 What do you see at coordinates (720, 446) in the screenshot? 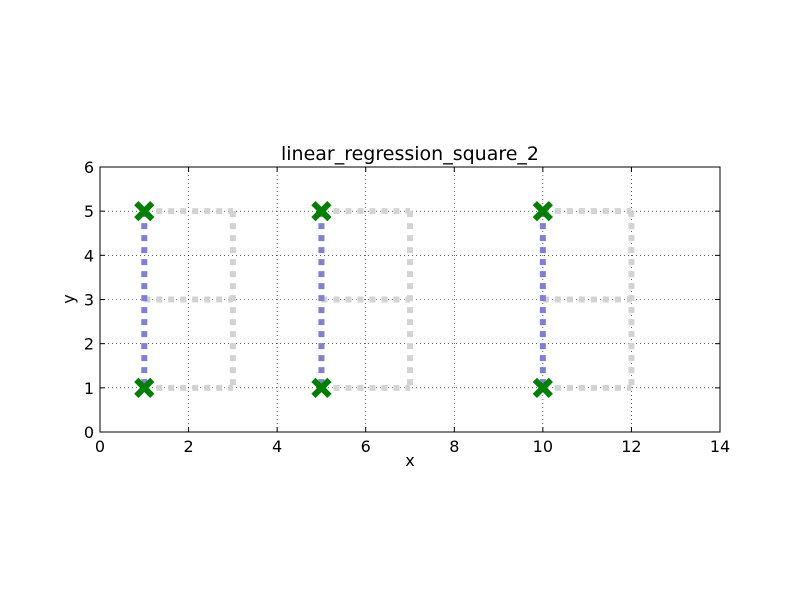
I see `x-tick-label-7: 14` at bounding box center [720, 446].